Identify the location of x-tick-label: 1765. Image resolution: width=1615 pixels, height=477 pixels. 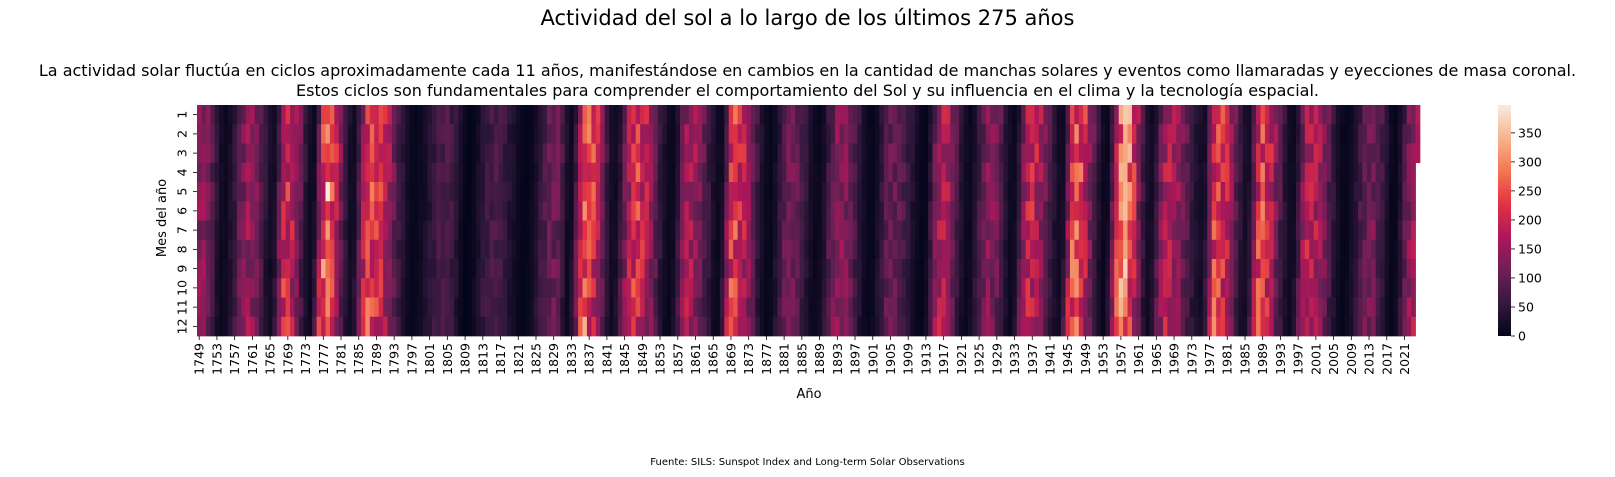
(270, 359).